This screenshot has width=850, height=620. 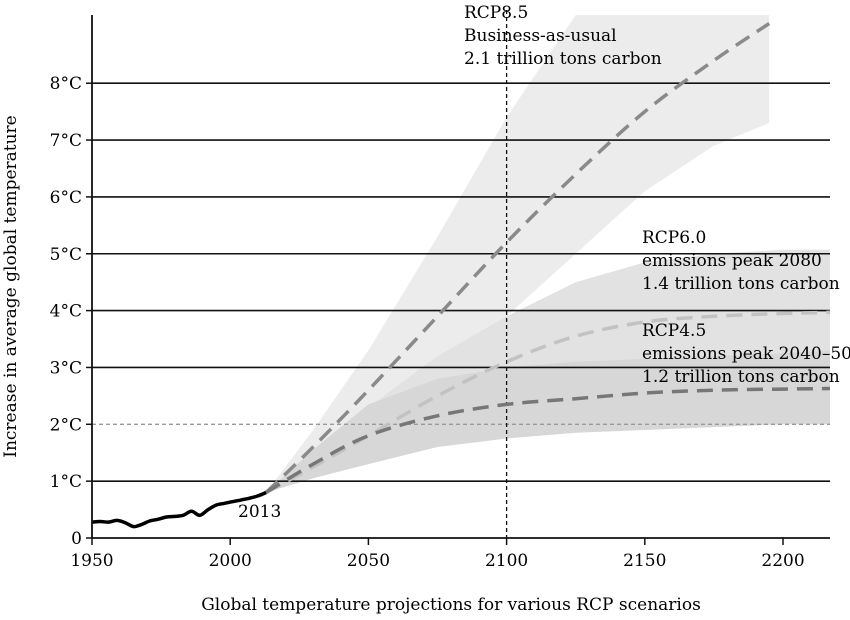 What do you see at coordinates (66, 368) in the screenshot?
I see `y-tick-label: 3°C` at bounding box center [66, 368].